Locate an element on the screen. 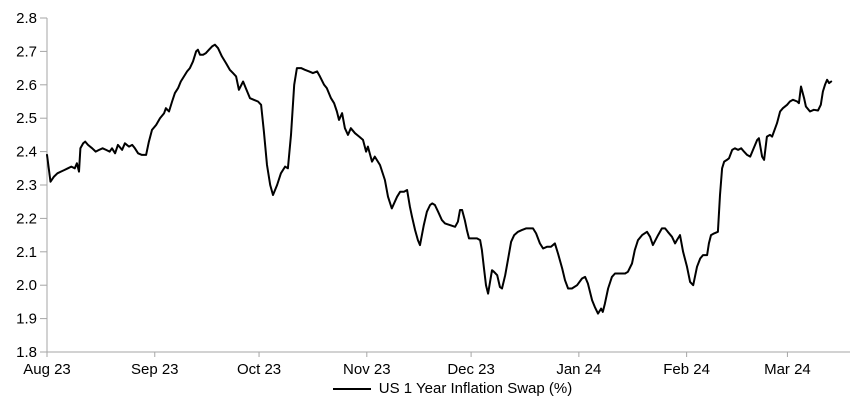  x-tick-label: Oct 23 is located at coordinates (259, 369).